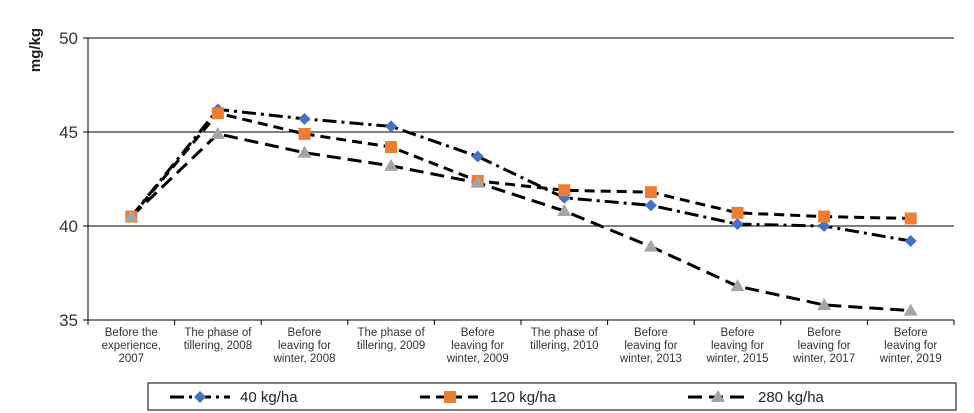 The width and height of the screenshot is (974, 413). What do you see at coordinates (218, 339) in the screenshot?
I see `x-category-label: The phase of tillering, 2008` at bounding box center [218, 339].